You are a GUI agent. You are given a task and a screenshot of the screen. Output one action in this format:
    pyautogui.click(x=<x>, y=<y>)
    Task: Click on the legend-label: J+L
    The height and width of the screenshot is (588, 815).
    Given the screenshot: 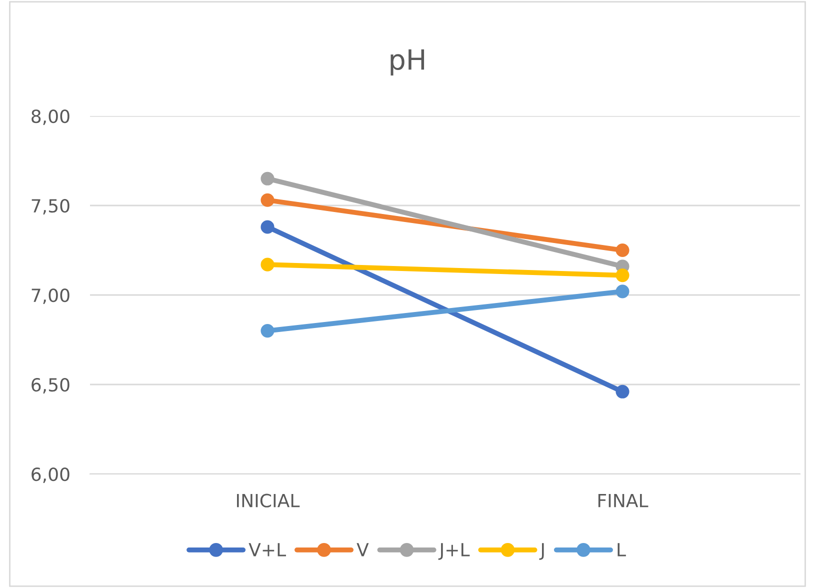 What is the action you would take?
    pyautogui.click(x=454, y=551)
    